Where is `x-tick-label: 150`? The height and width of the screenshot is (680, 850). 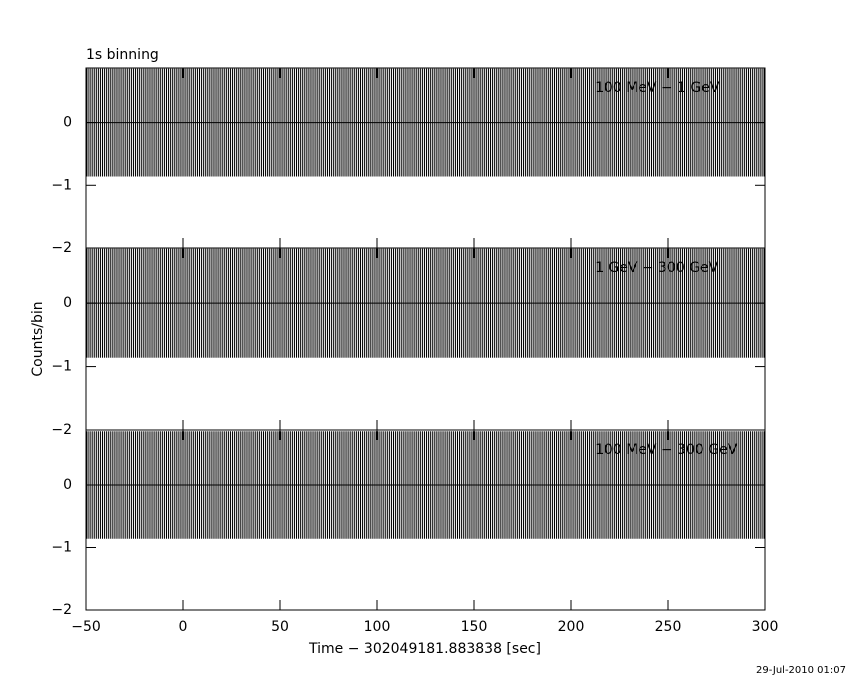 x-tick-label: 150 is located at coordinates (474, 627).